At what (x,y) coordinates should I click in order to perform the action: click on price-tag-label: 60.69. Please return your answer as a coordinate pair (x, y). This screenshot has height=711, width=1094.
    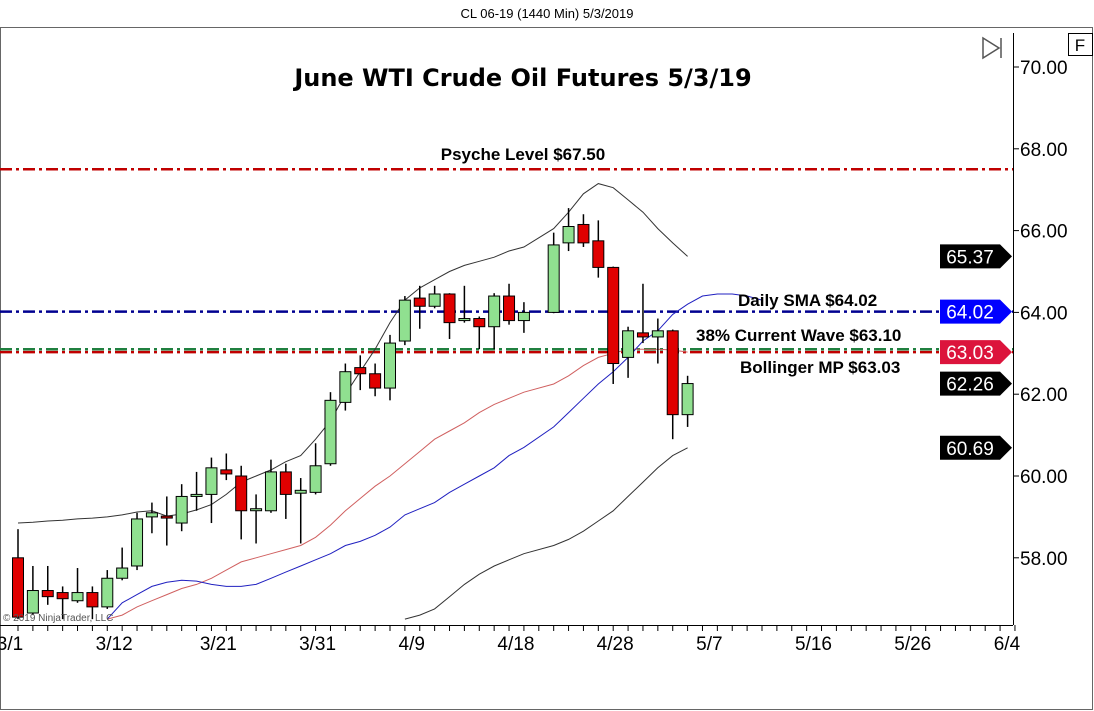
    Looking at the image, I should click on (970, 449).